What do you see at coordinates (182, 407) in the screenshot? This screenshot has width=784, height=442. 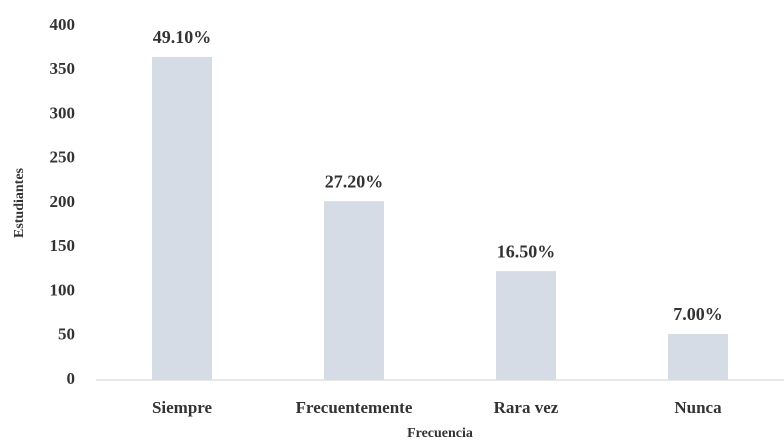 I see `x-tick-label: Siempre` at bounding box center [182, 407].